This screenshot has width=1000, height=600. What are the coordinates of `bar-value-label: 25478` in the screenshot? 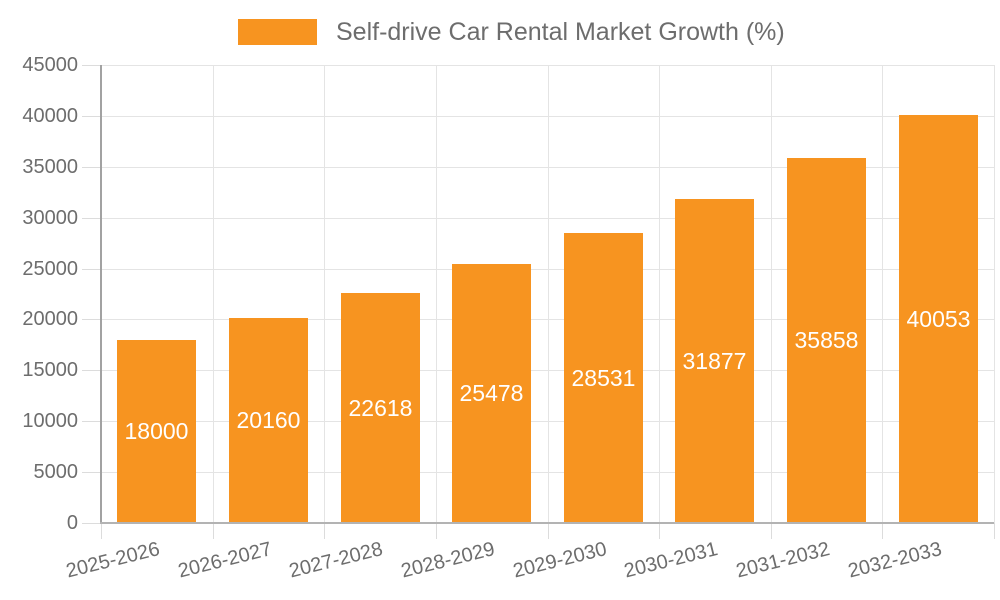 It's located at (491, 393).